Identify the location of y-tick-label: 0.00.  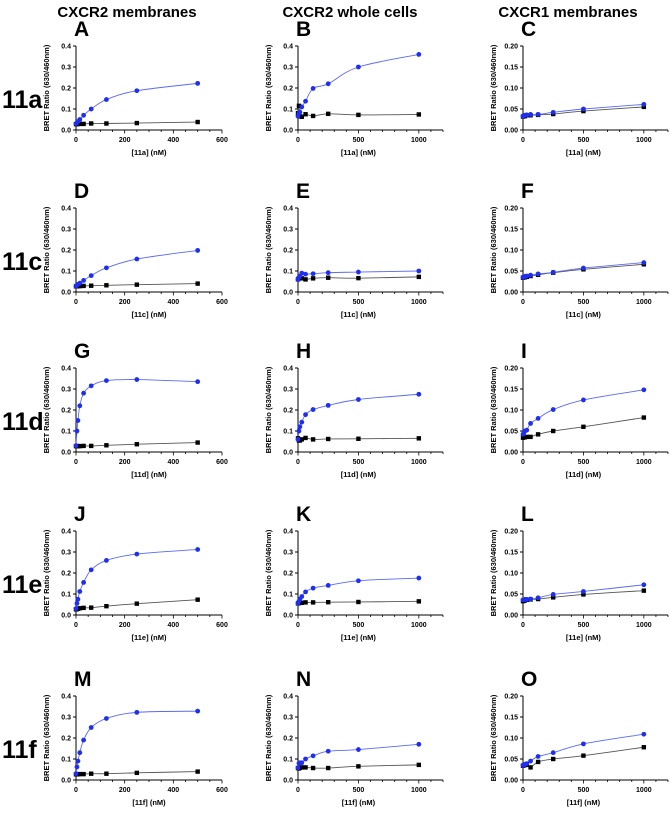
(511, 616).